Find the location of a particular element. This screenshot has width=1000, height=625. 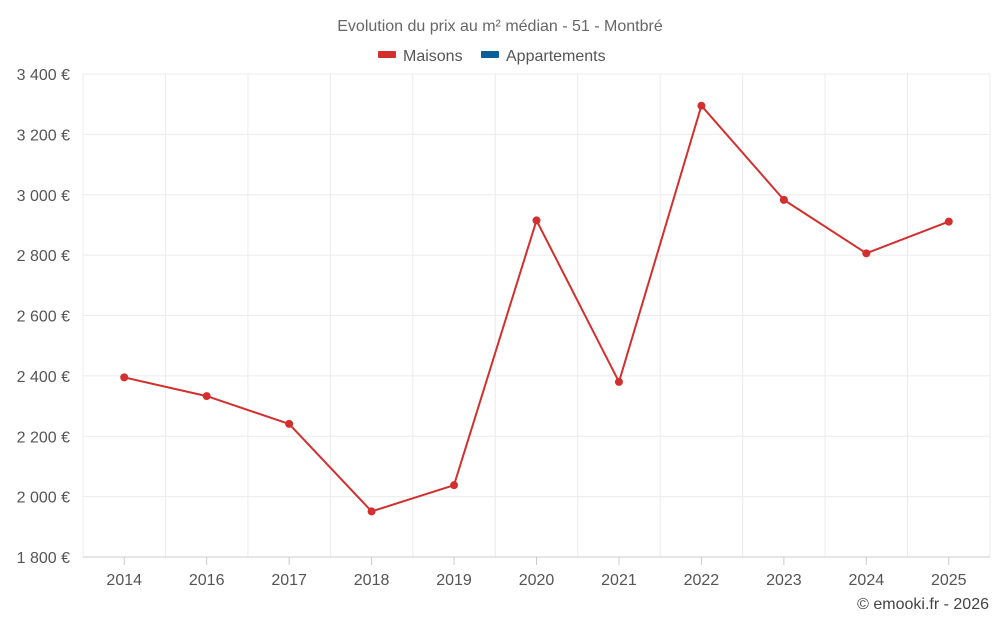

data-point-maisons-2024 is located at coordinates (866, 253).